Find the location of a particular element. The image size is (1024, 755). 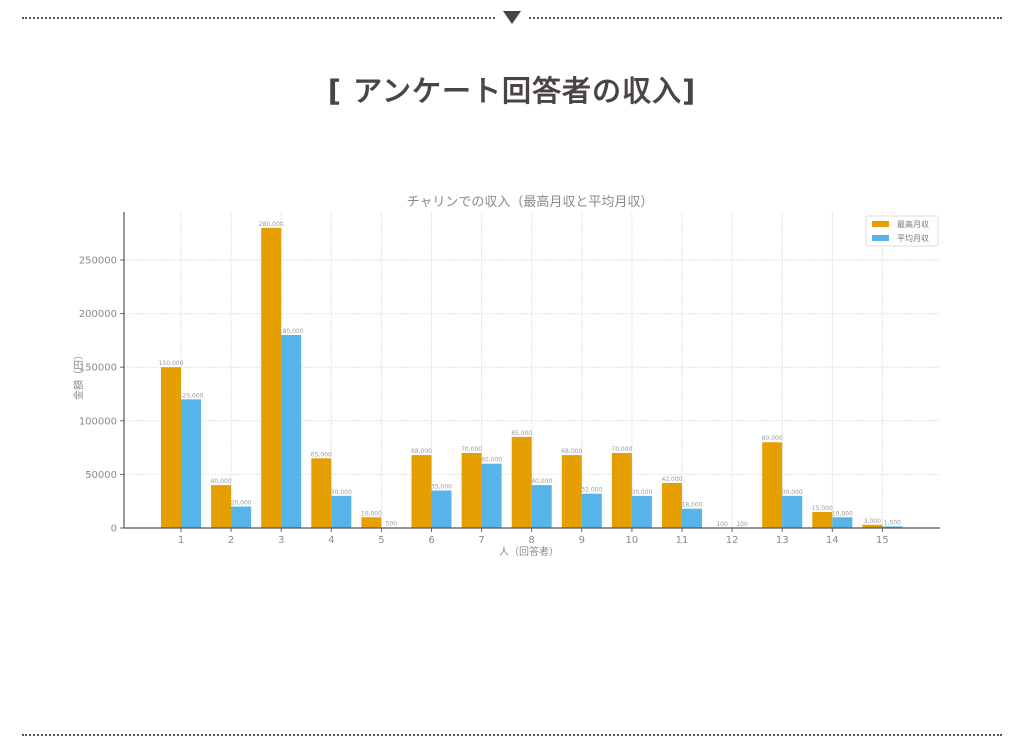

bottom-divider is located at coordinates (512, 735).